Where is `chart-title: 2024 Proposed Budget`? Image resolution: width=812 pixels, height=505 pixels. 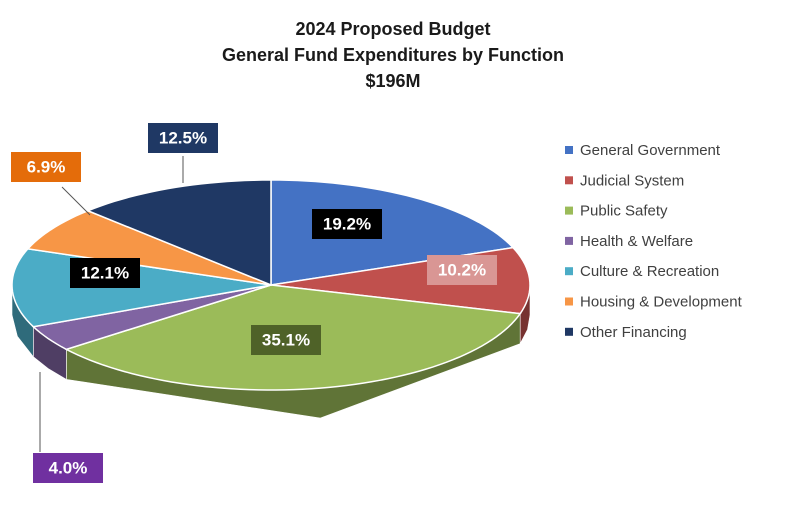
chart-title: 2024 Proposed Budget is located at coordinates (392, 29).